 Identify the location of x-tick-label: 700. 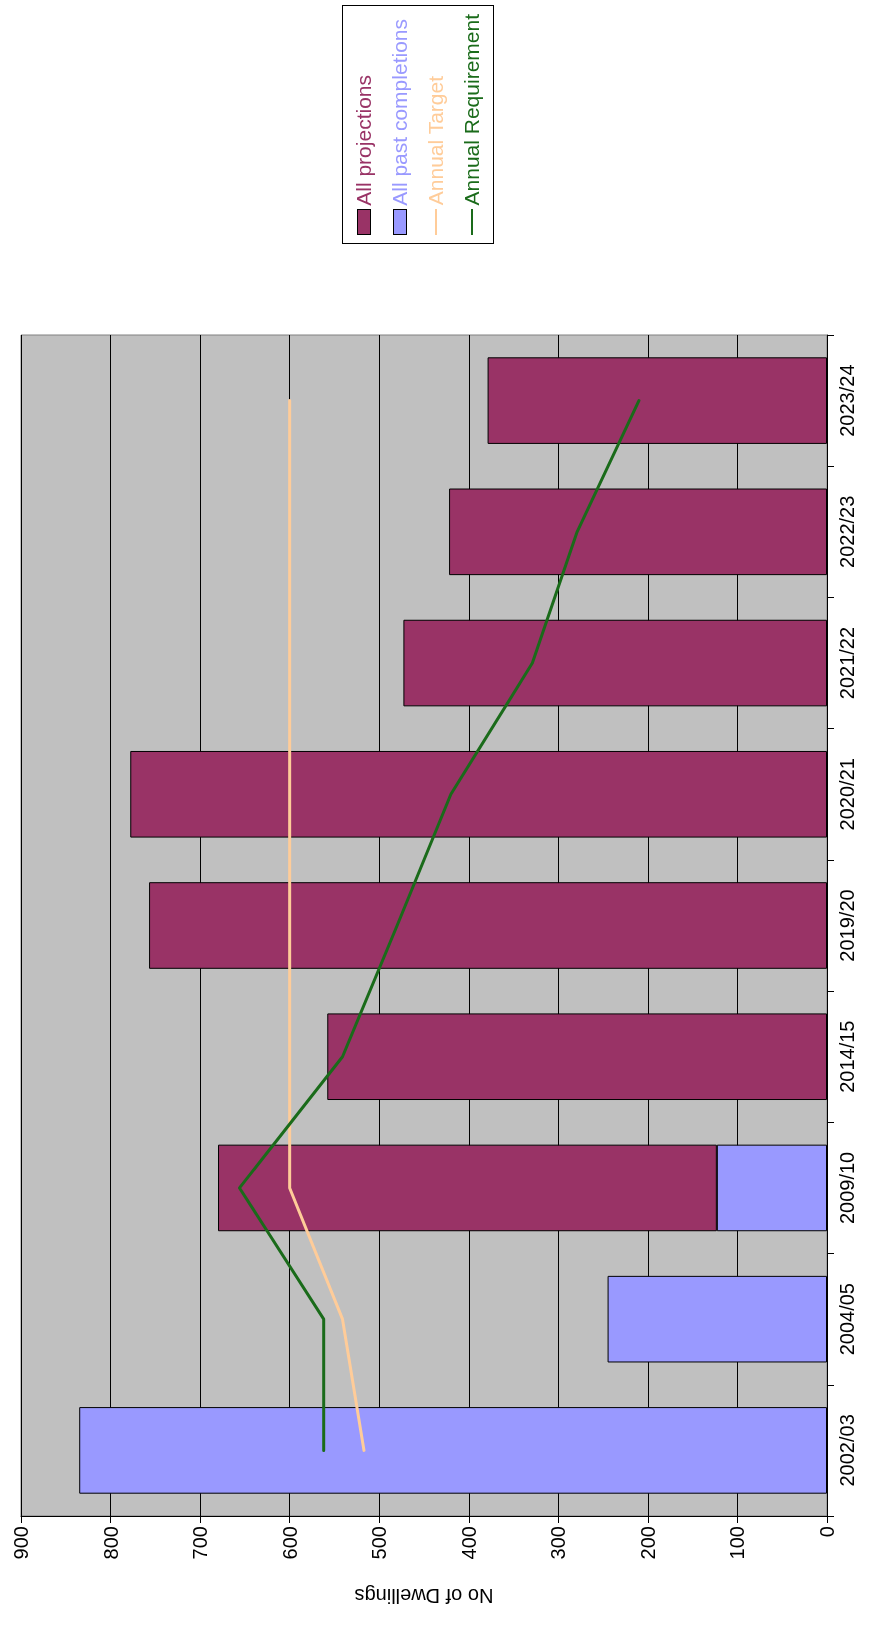
(200, 1543).